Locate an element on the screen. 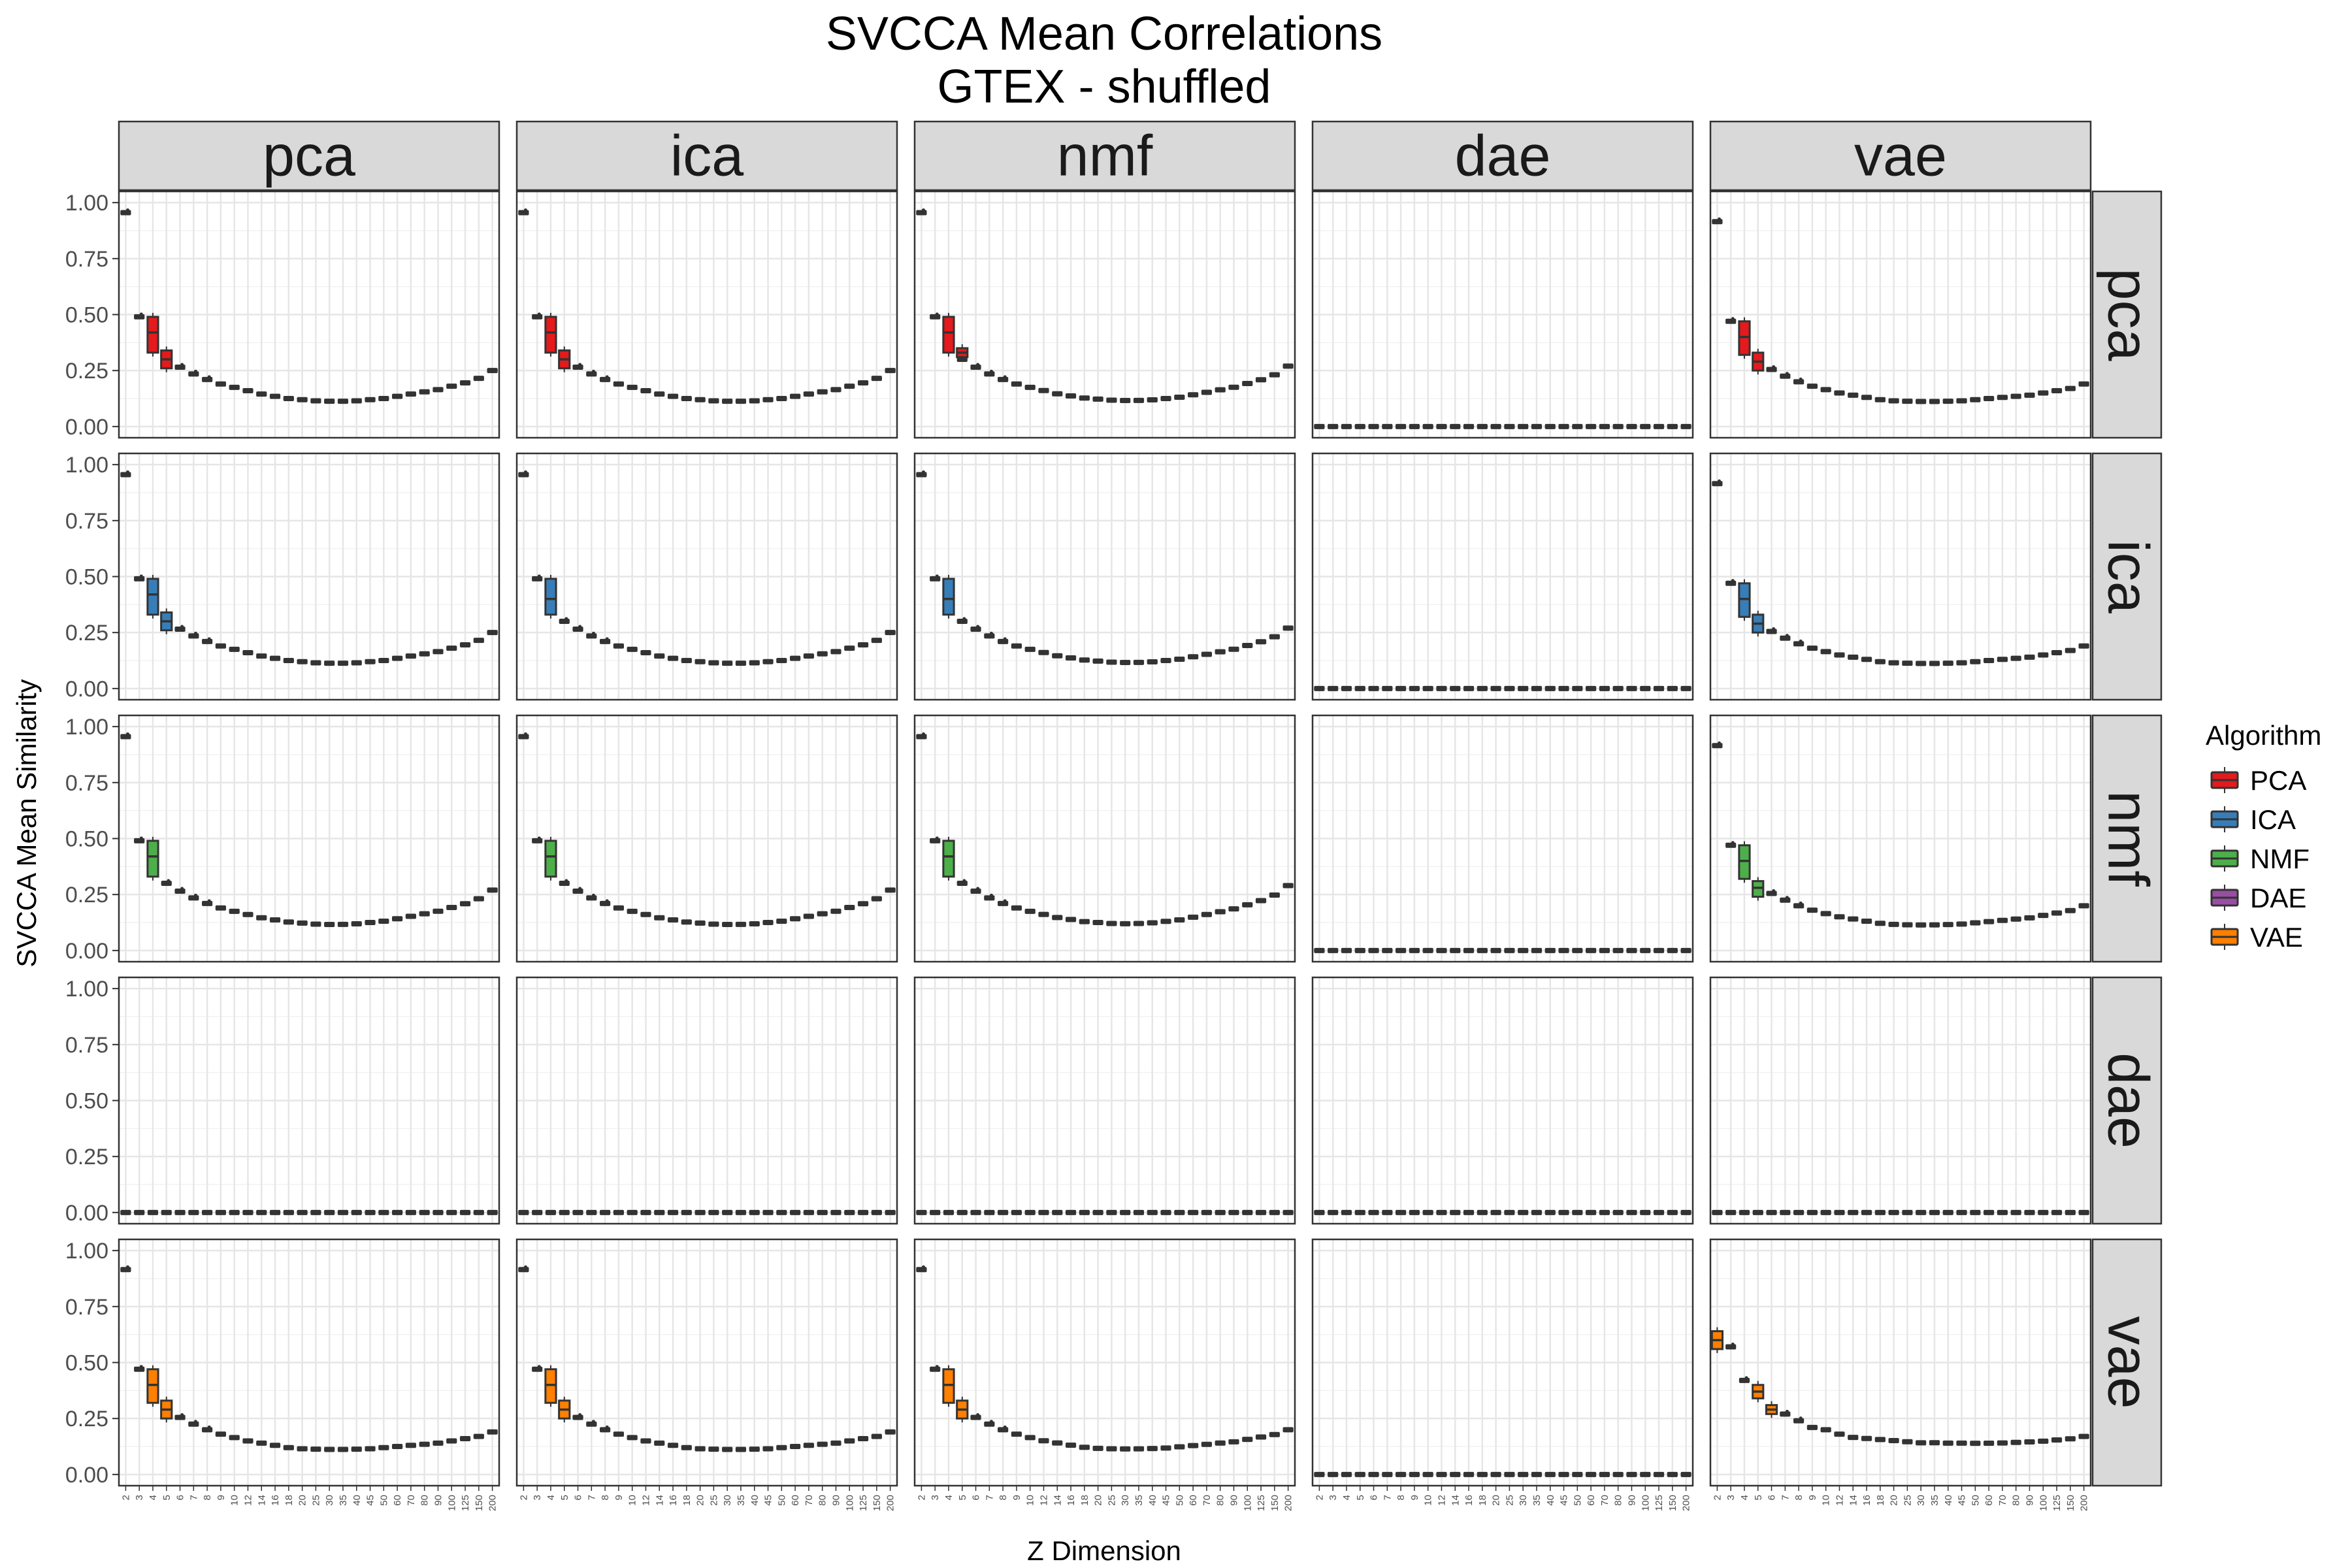 The width and height of the screenshot is (2352, 1568). x-tick-label: 7 is located at coordinates (1785, 1497).